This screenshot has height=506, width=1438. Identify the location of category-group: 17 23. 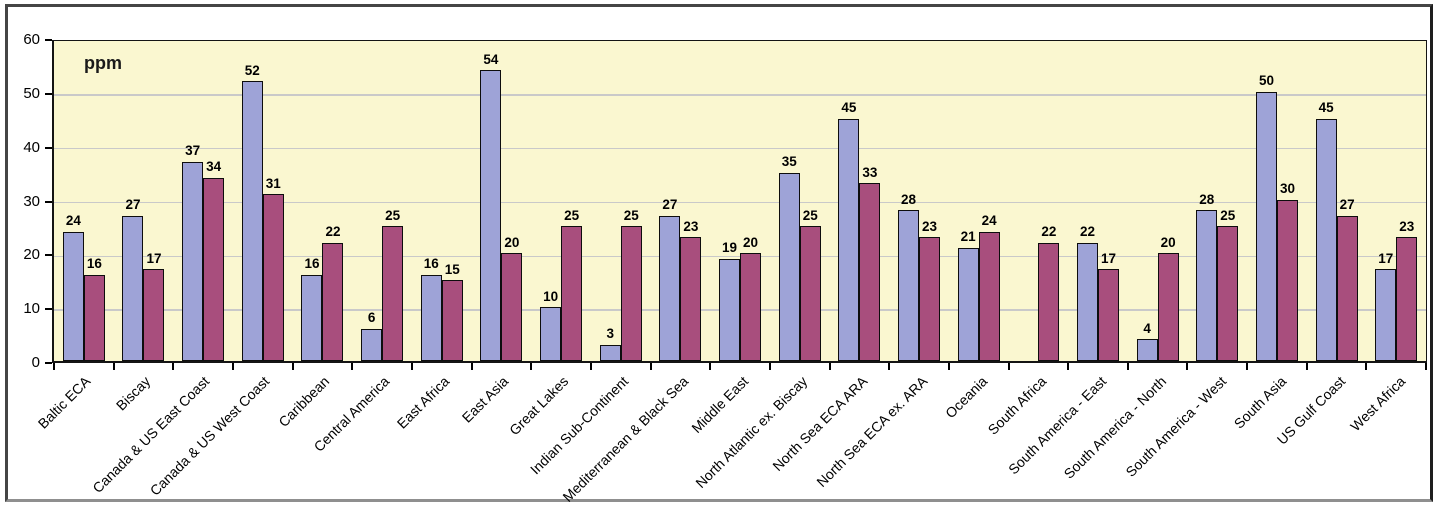
(1397, 205).